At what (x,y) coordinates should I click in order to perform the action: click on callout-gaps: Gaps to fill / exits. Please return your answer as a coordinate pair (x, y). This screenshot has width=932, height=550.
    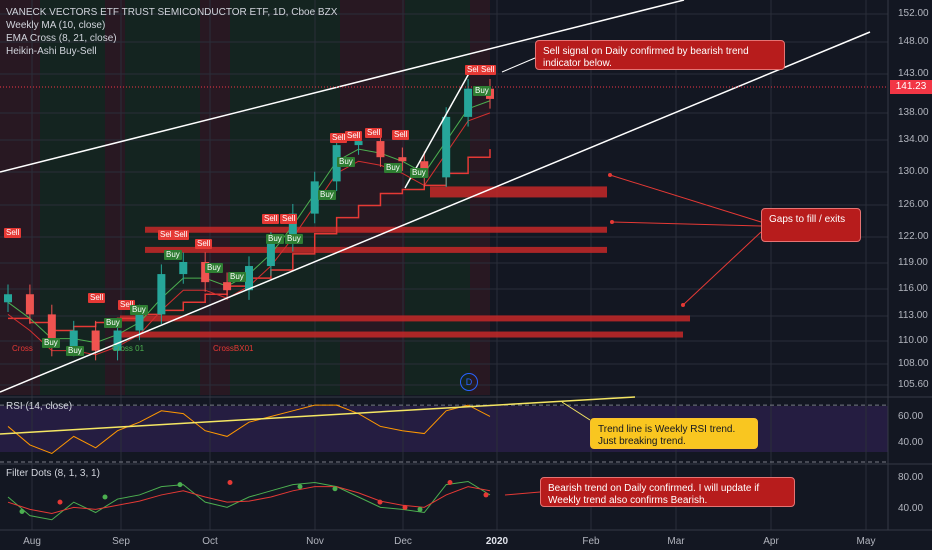
    Looking at the image, I should click on (811, 225).